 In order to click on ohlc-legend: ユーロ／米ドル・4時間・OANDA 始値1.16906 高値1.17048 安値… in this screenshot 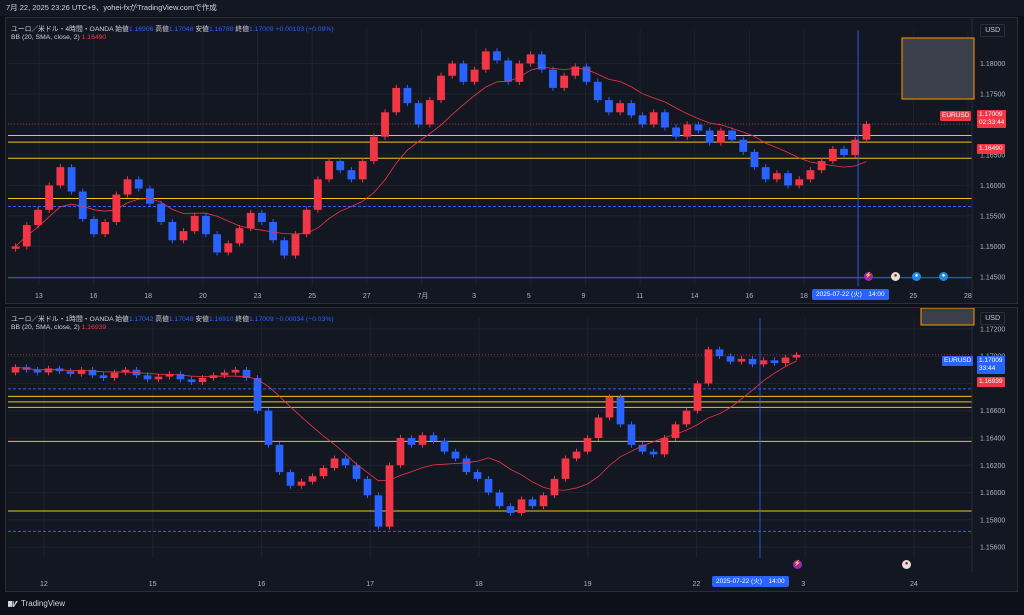, I will do `click(172, 28)`.